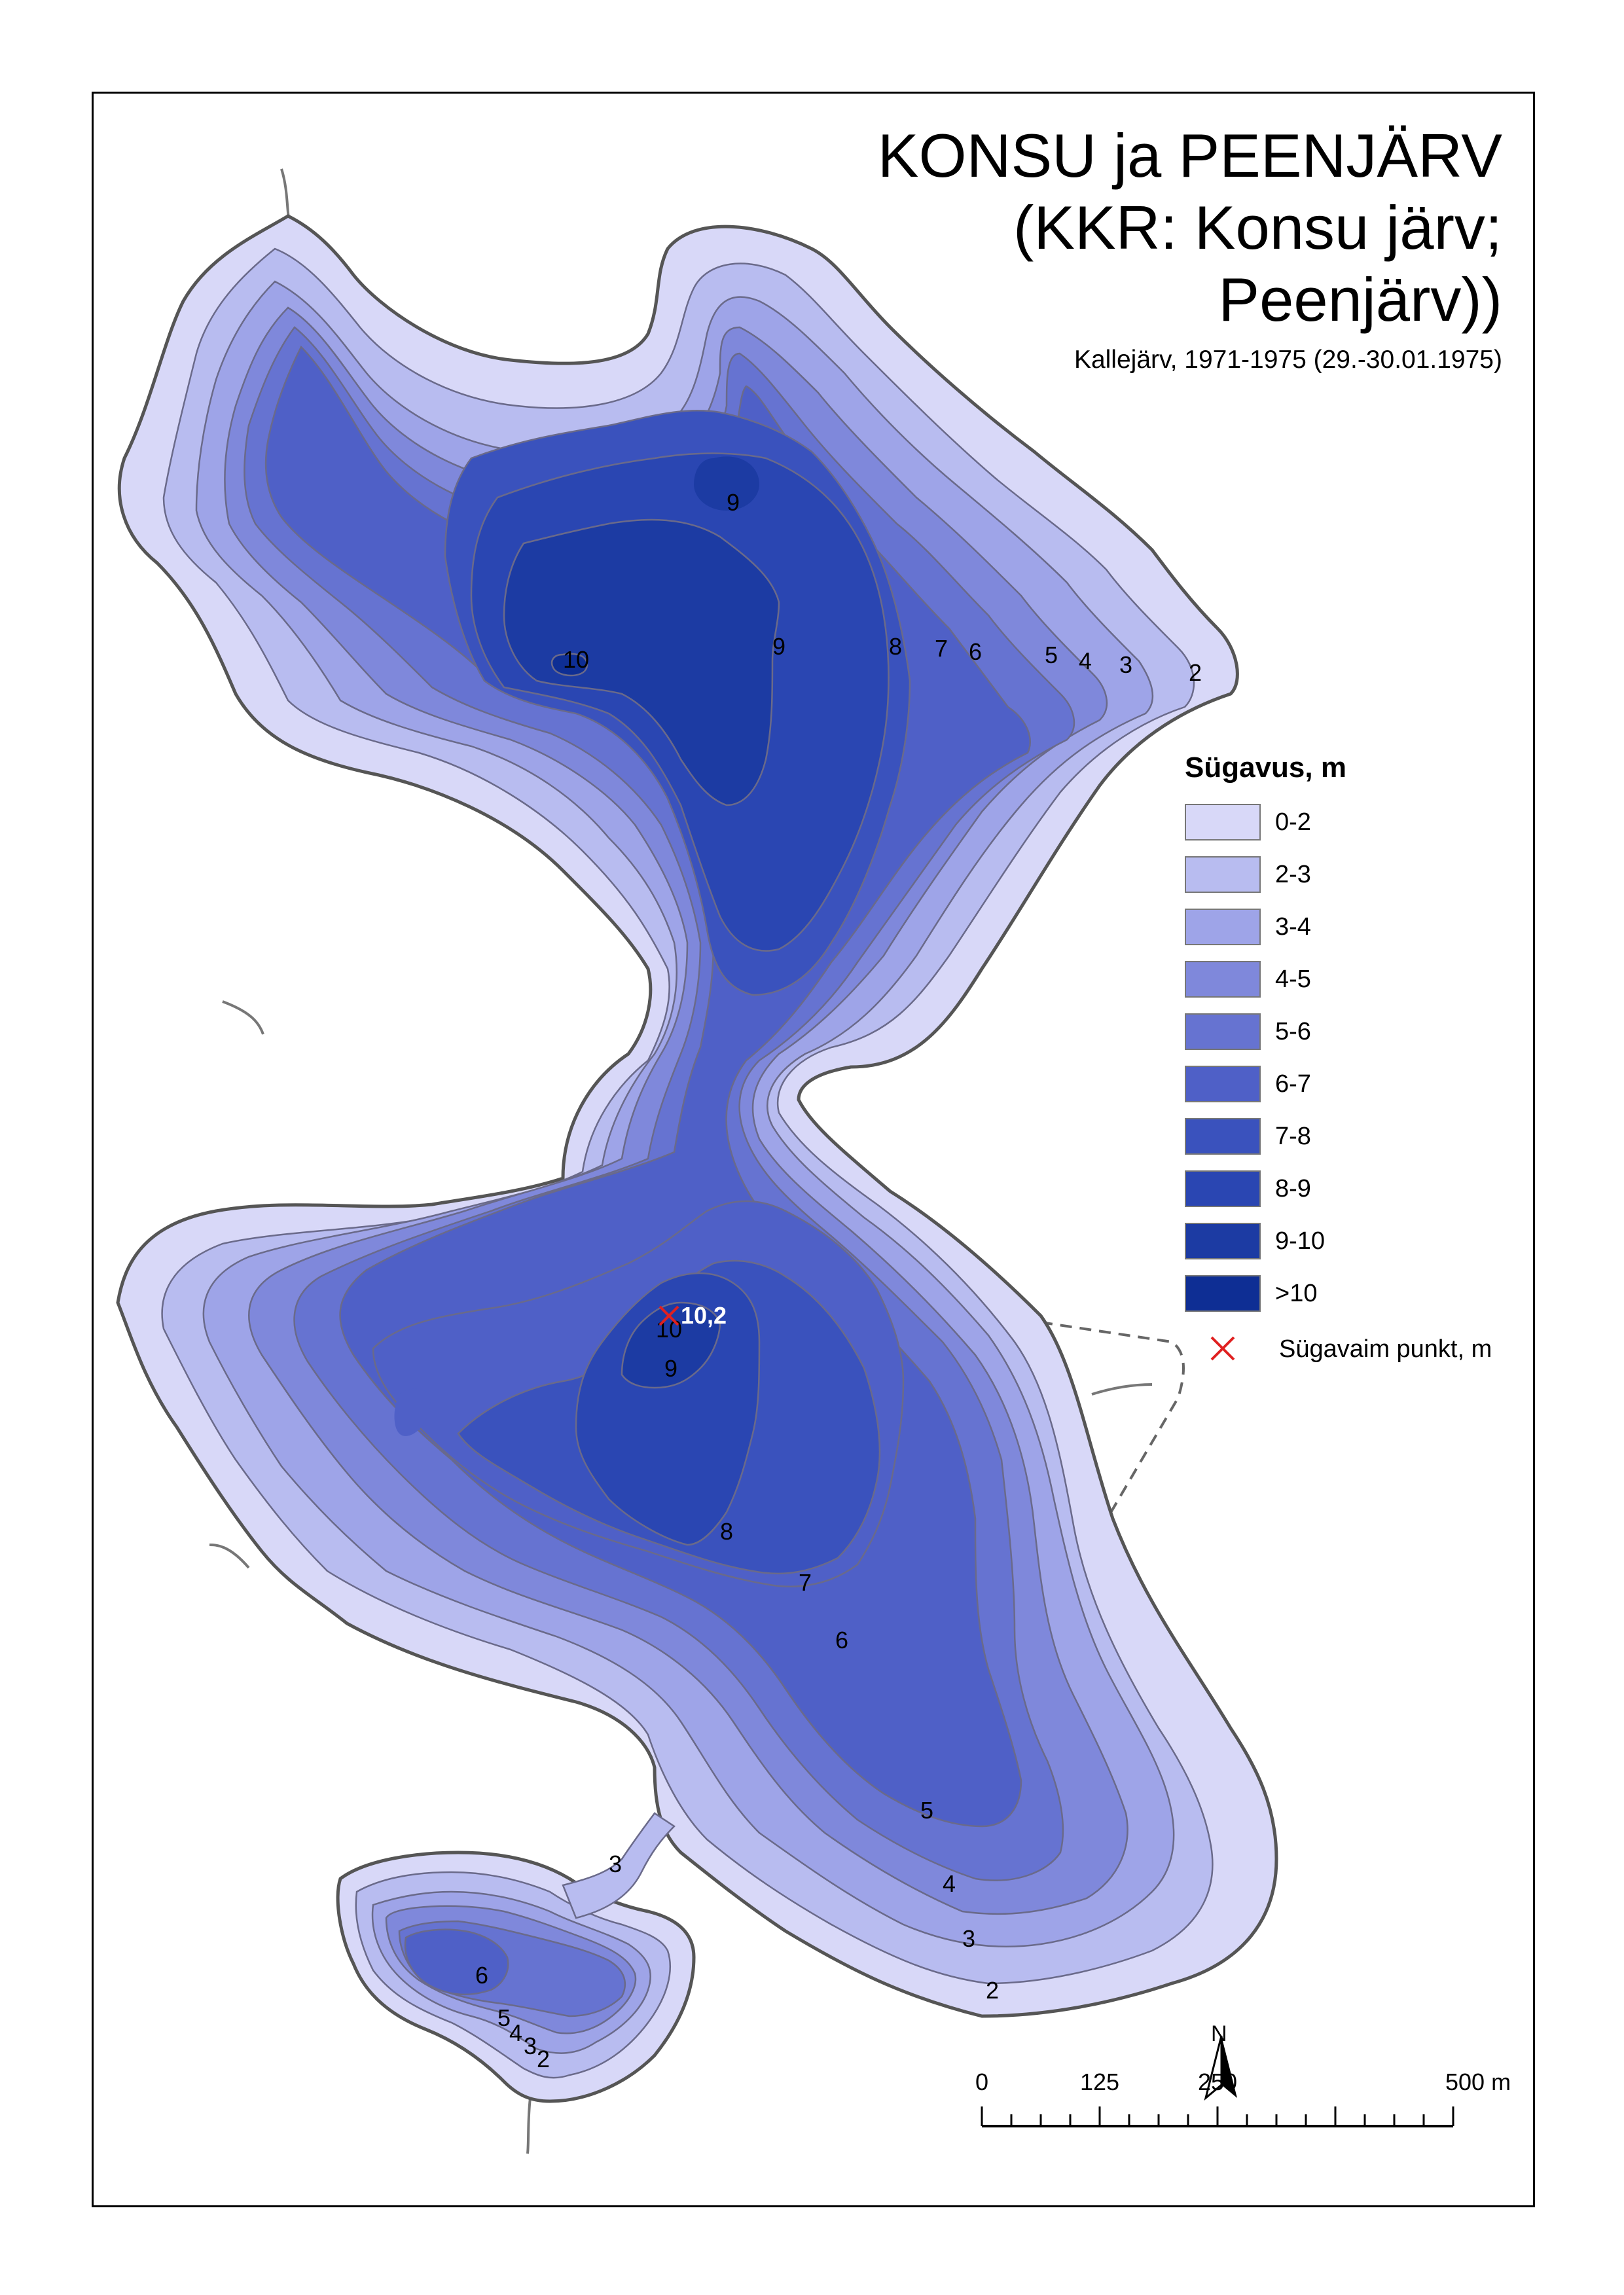 This screenshot has height=2295, width=1624. I want to click on map-title-line-3: Peenjärv)), so click(1360, 300).